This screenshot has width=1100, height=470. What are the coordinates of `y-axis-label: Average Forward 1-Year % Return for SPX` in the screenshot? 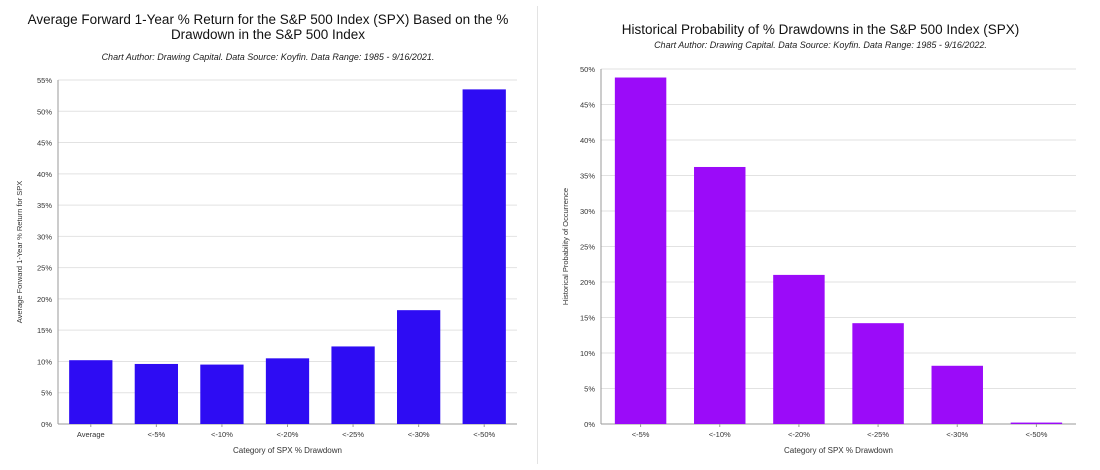 It's located at (19, 252).